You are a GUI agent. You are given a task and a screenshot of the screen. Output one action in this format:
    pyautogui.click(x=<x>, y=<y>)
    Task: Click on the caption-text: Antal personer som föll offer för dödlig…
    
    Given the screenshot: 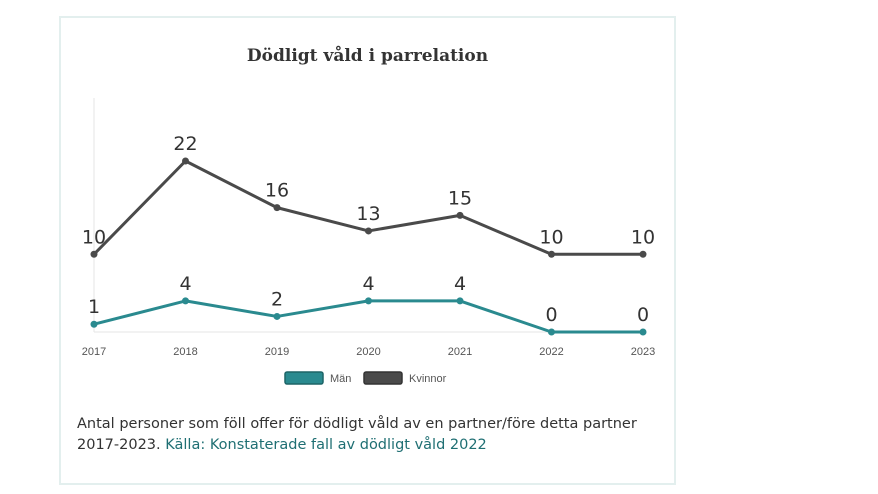 What is the action you would take?
    pyautogui.click(x=357, y=434)
    